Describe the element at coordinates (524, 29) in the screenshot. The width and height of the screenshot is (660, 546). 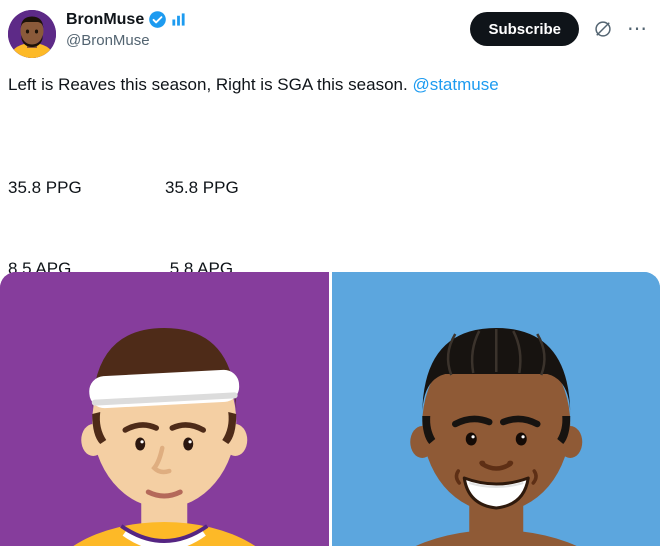
I see `subscribe-button: Subscribe` at that location.